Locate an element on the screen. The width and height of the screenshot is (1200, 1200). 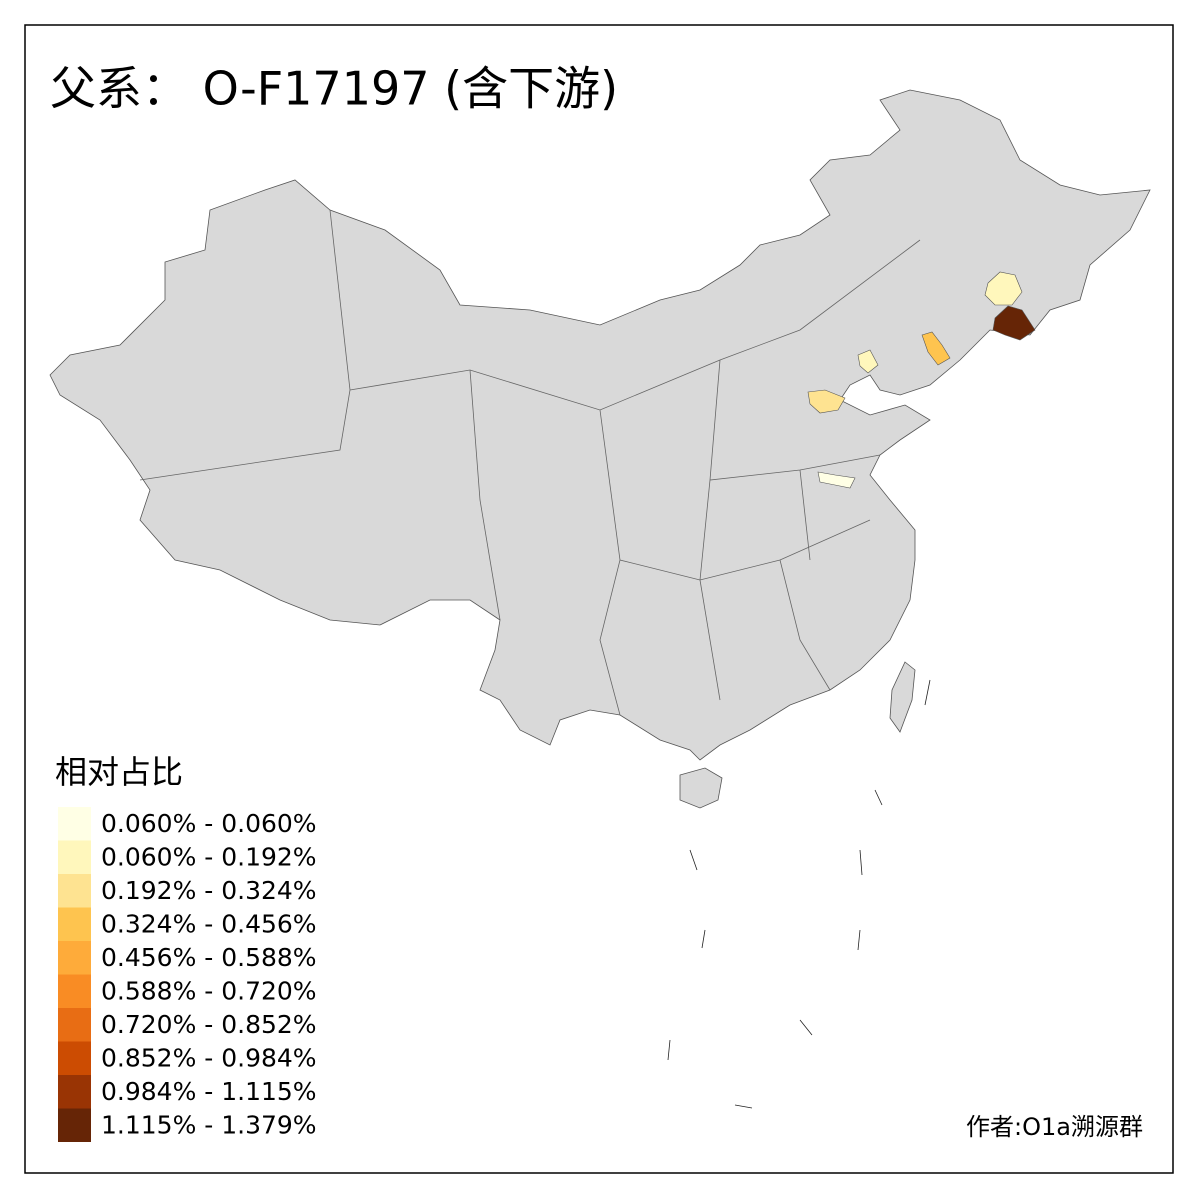
legend-label: 0.984% - 1.115% is located at coordinates (209, 1091).